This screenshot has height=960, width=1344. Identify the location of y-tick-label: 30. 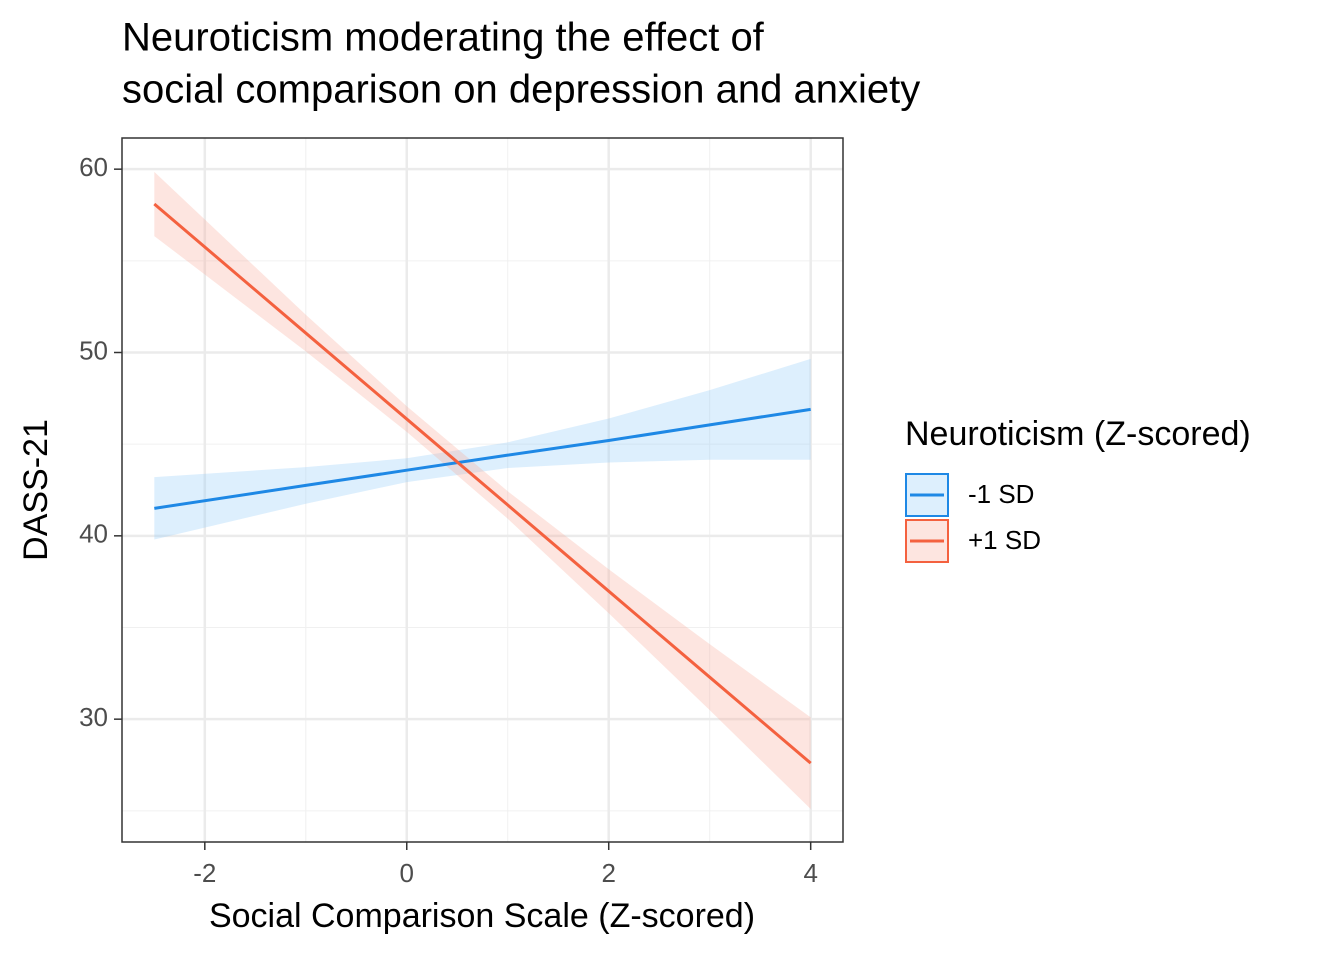
(93, 717).